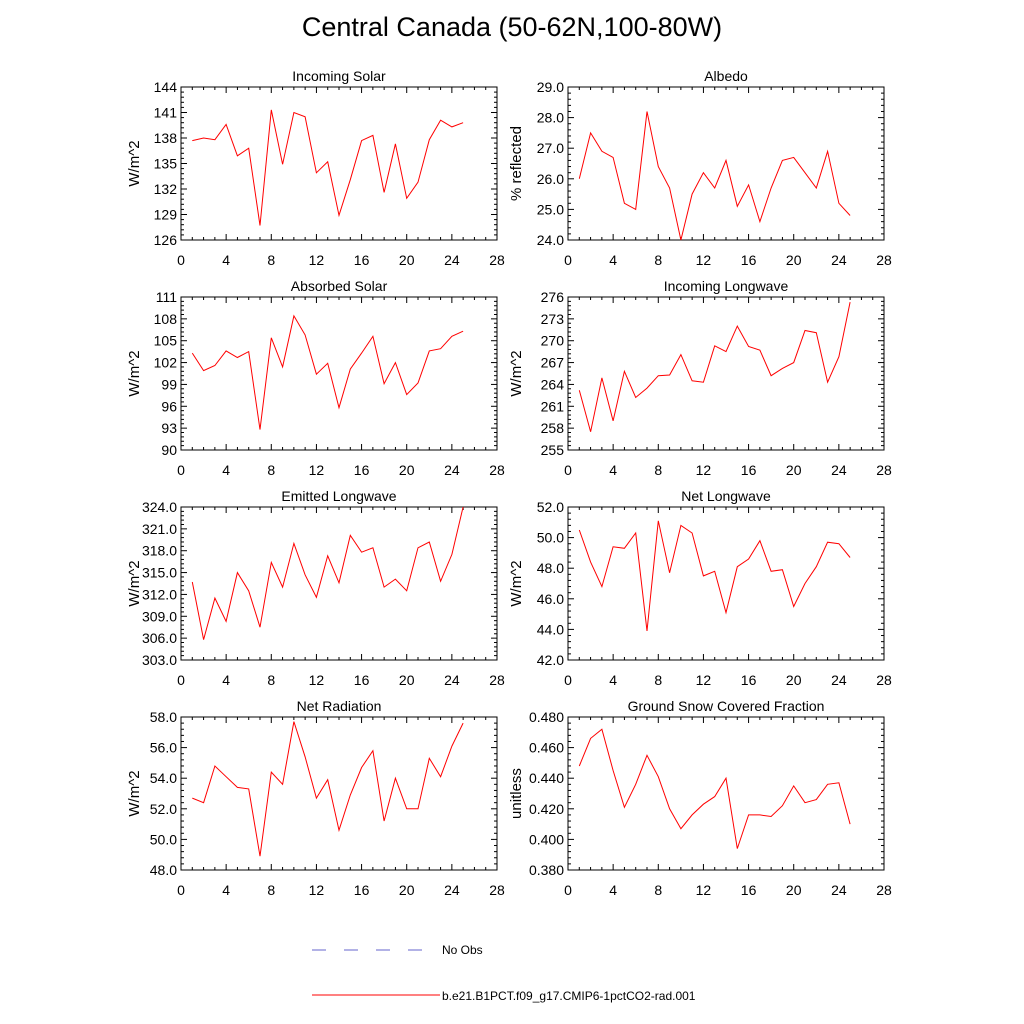  What do you see at coordinates (159, 573) in the screenshot?
I see `y-tick-label: 315.0` at bounding box center [159, 573].